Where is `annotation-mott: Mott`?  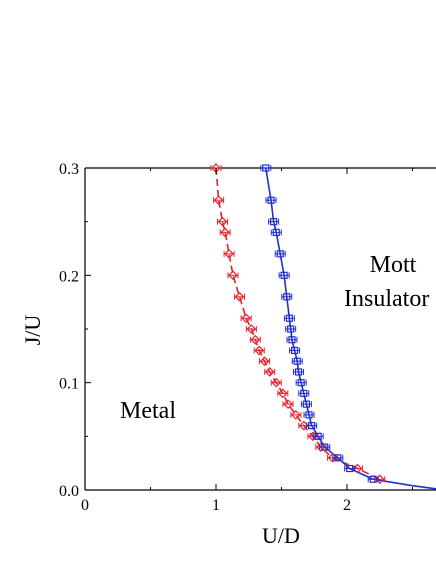 annotation-mott: Mott is located at coordinates (393, 265).